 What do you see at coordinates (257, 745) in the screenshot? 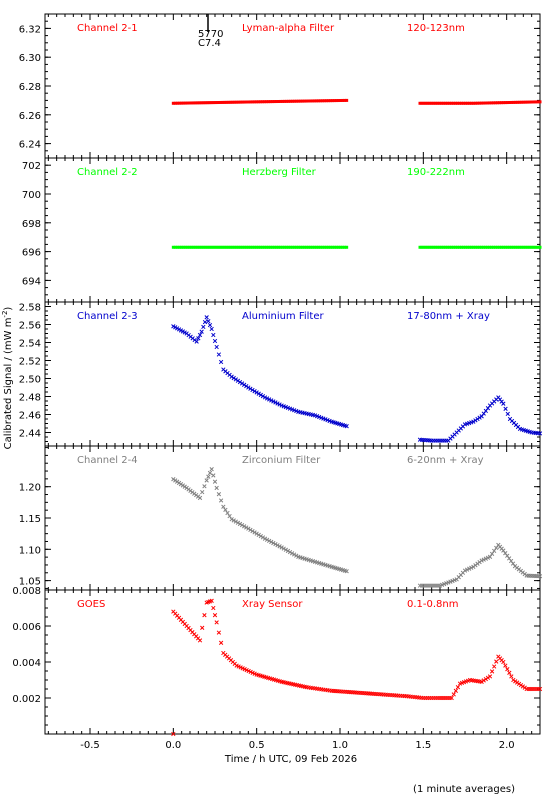
I see `x-tick-label: 0.5` at bounding box center [257, 745].